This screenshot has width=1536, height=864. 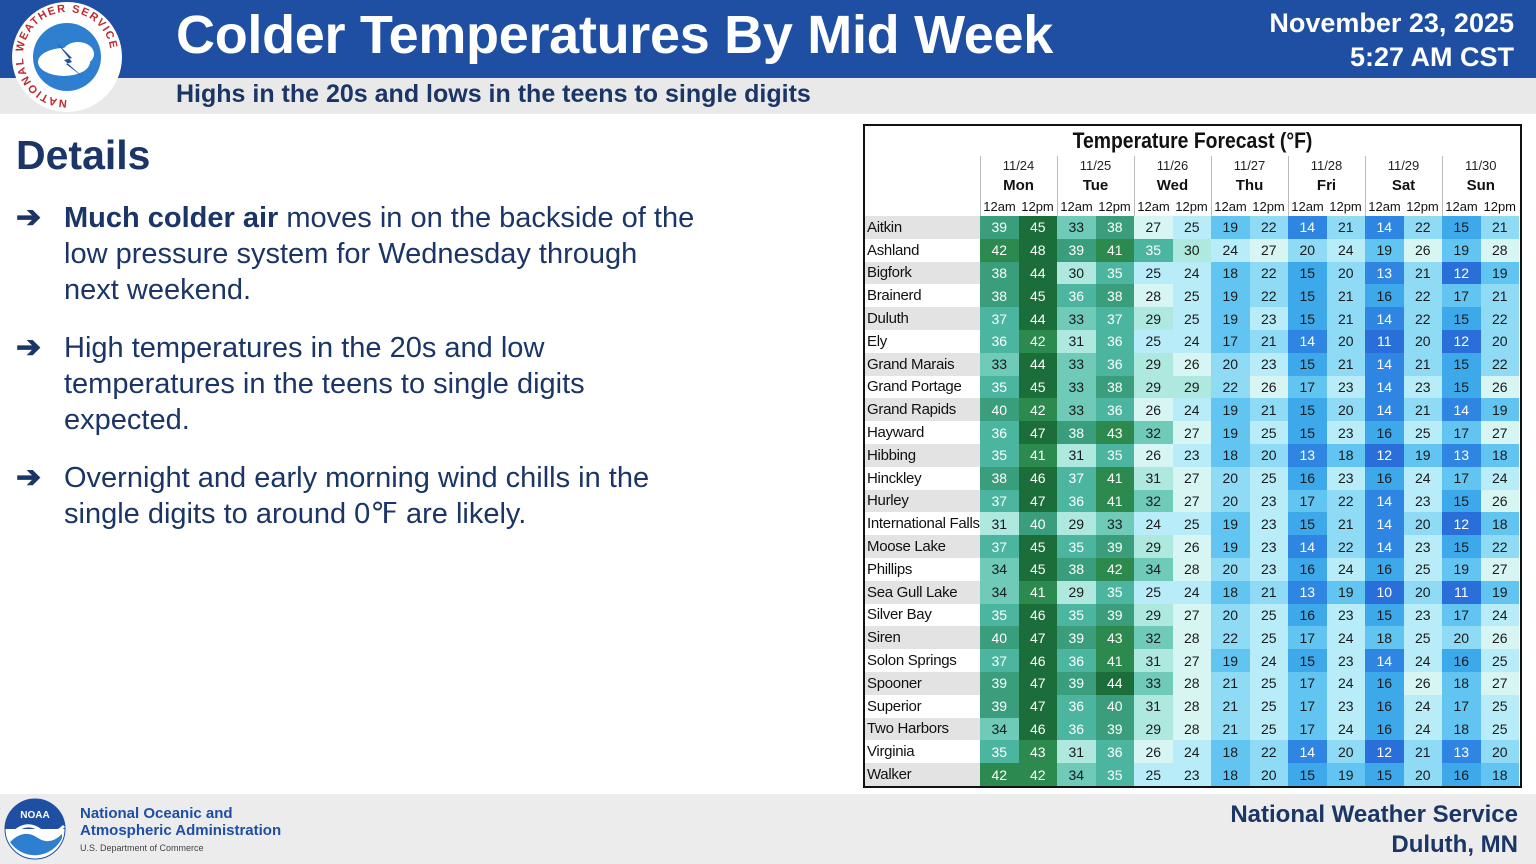 I want to click on table-row: Superior 39 47 36 40 31 28 21 25 17 23 16 24 17 25, so click(x=1192, y=706).